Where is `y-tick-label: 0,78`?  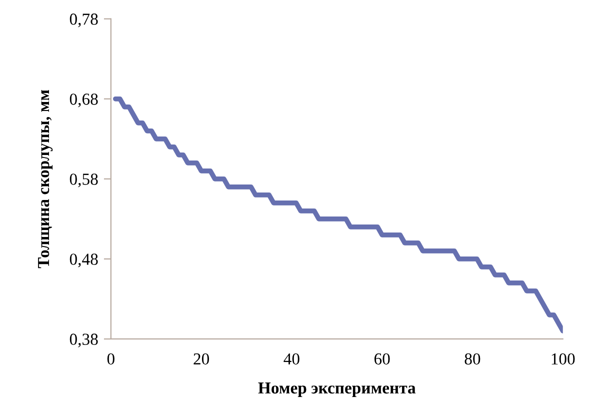 y-tick-label: 0,78 is located at coordinates (84, 21).